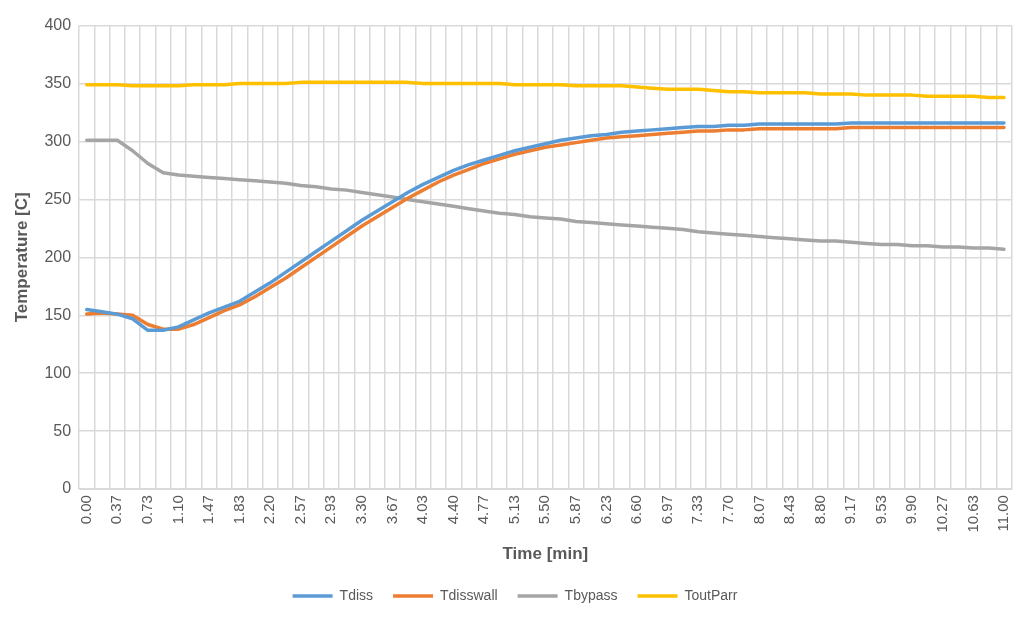 The width and height of the screenshot is (1036, 621). Describe the element at coordinates (591, 594) in the screenshot. I see `legend-label: Tbypass` at that location.